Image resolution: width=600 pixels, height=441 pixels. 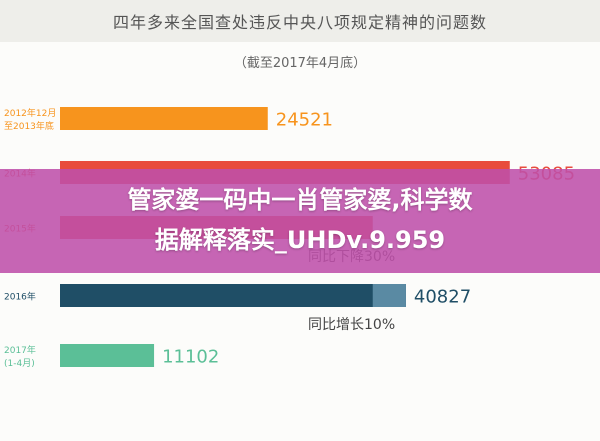 What do you see at coordinates (19, 363) in the screenshot?
I see `category-label: (1-4月)` at bounding box center [19, 363].